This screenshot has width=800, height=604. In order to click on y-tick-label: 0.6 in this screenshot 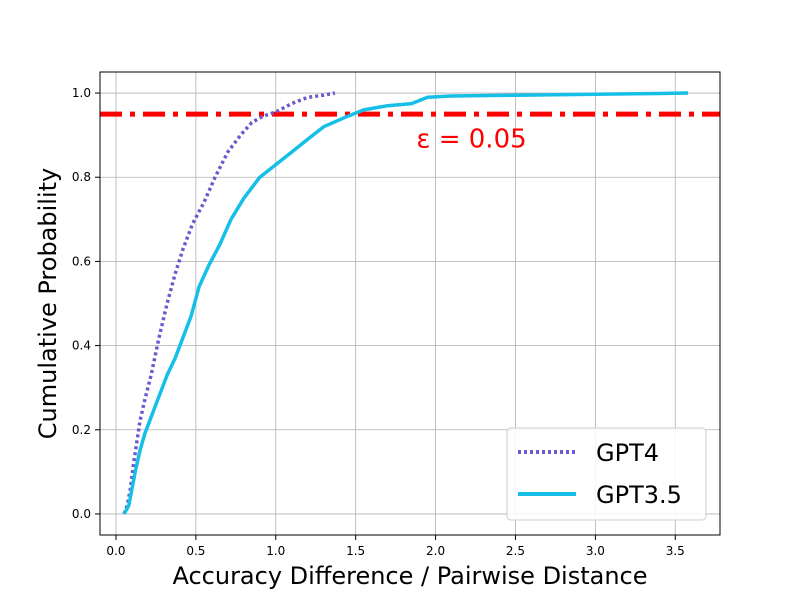, I will do `click(81, 261)`.